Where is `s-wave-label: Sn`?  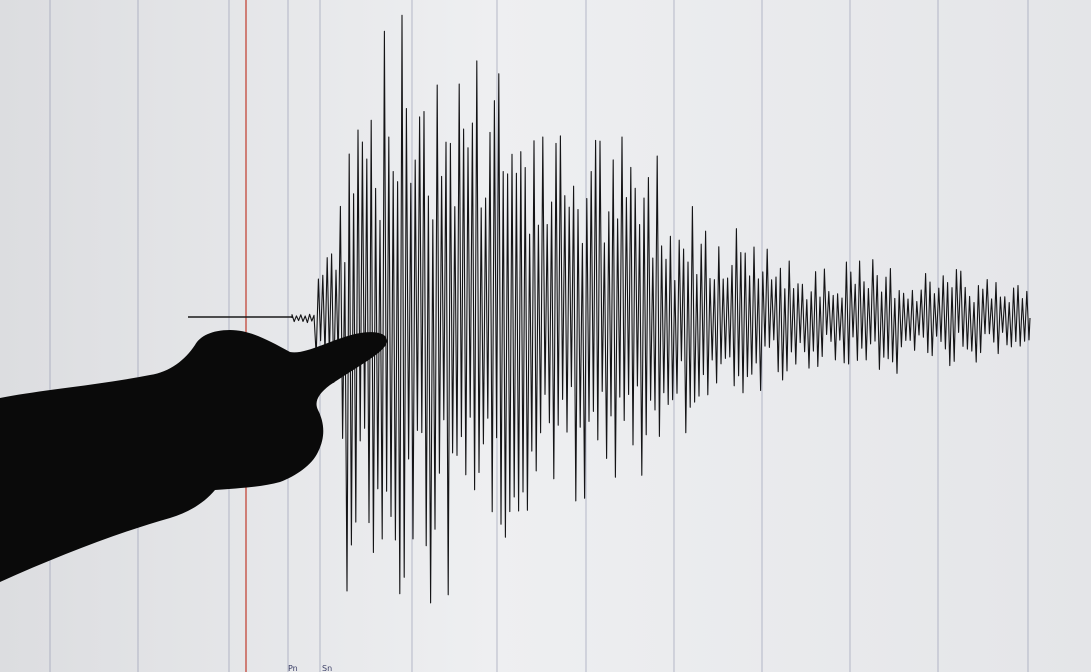
s-wave-label: Sn is located at coordinates (327, 668).